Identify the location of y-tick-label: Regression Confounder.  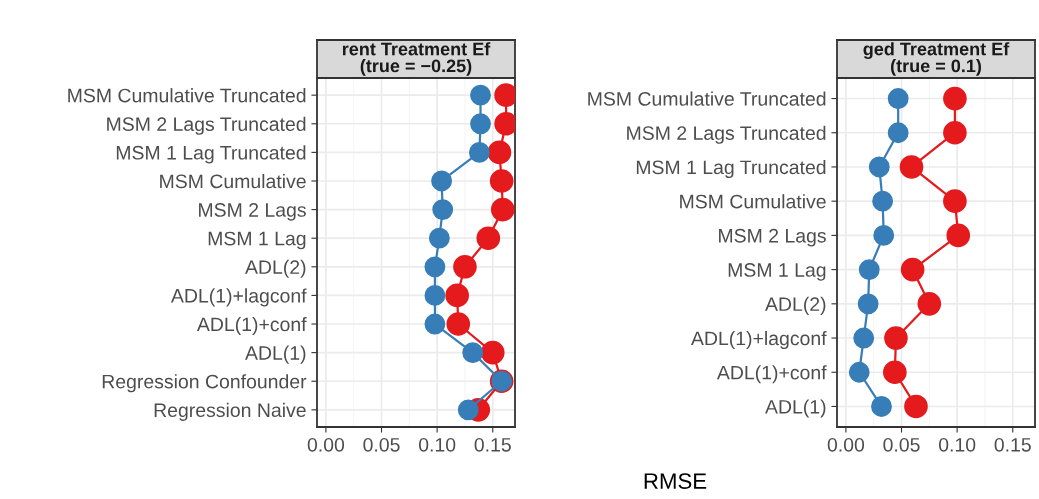
(204, 383).